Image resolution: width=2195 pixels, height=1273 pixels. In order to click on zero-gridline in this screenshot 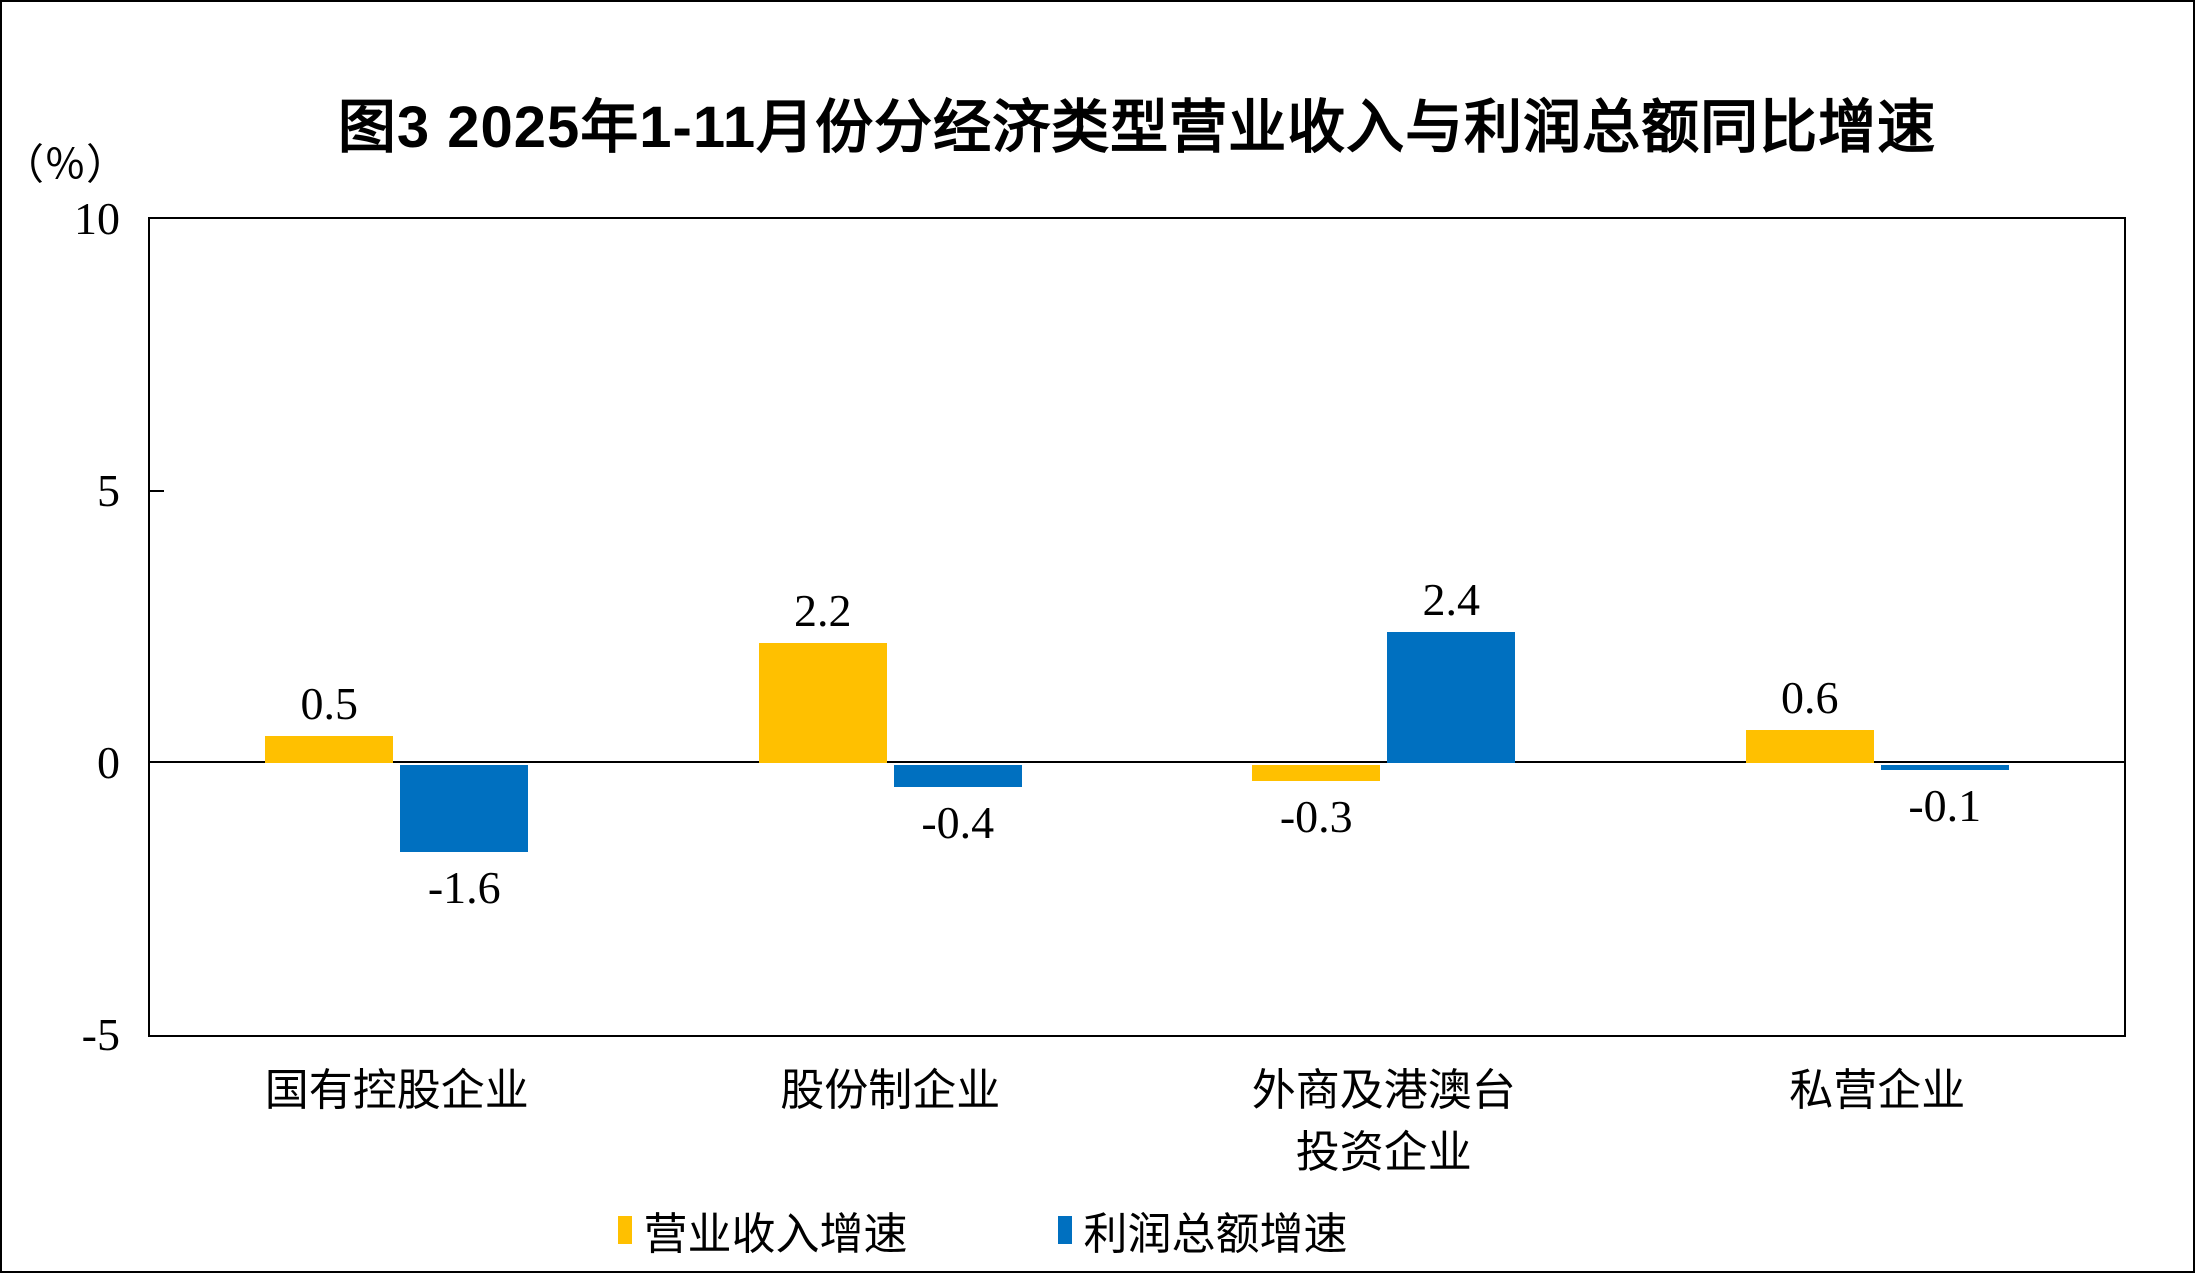, I will do `click(1137, 762)`.